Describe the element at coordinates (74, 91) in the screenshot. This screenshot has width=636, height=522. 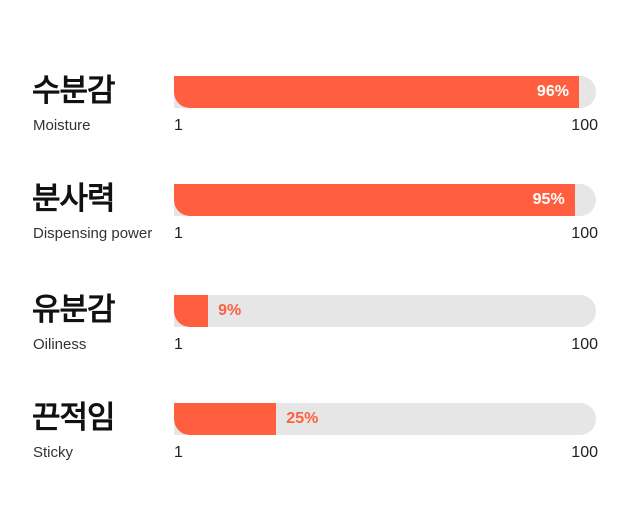
I see `attribute-title-ko: 수분감` at that location.